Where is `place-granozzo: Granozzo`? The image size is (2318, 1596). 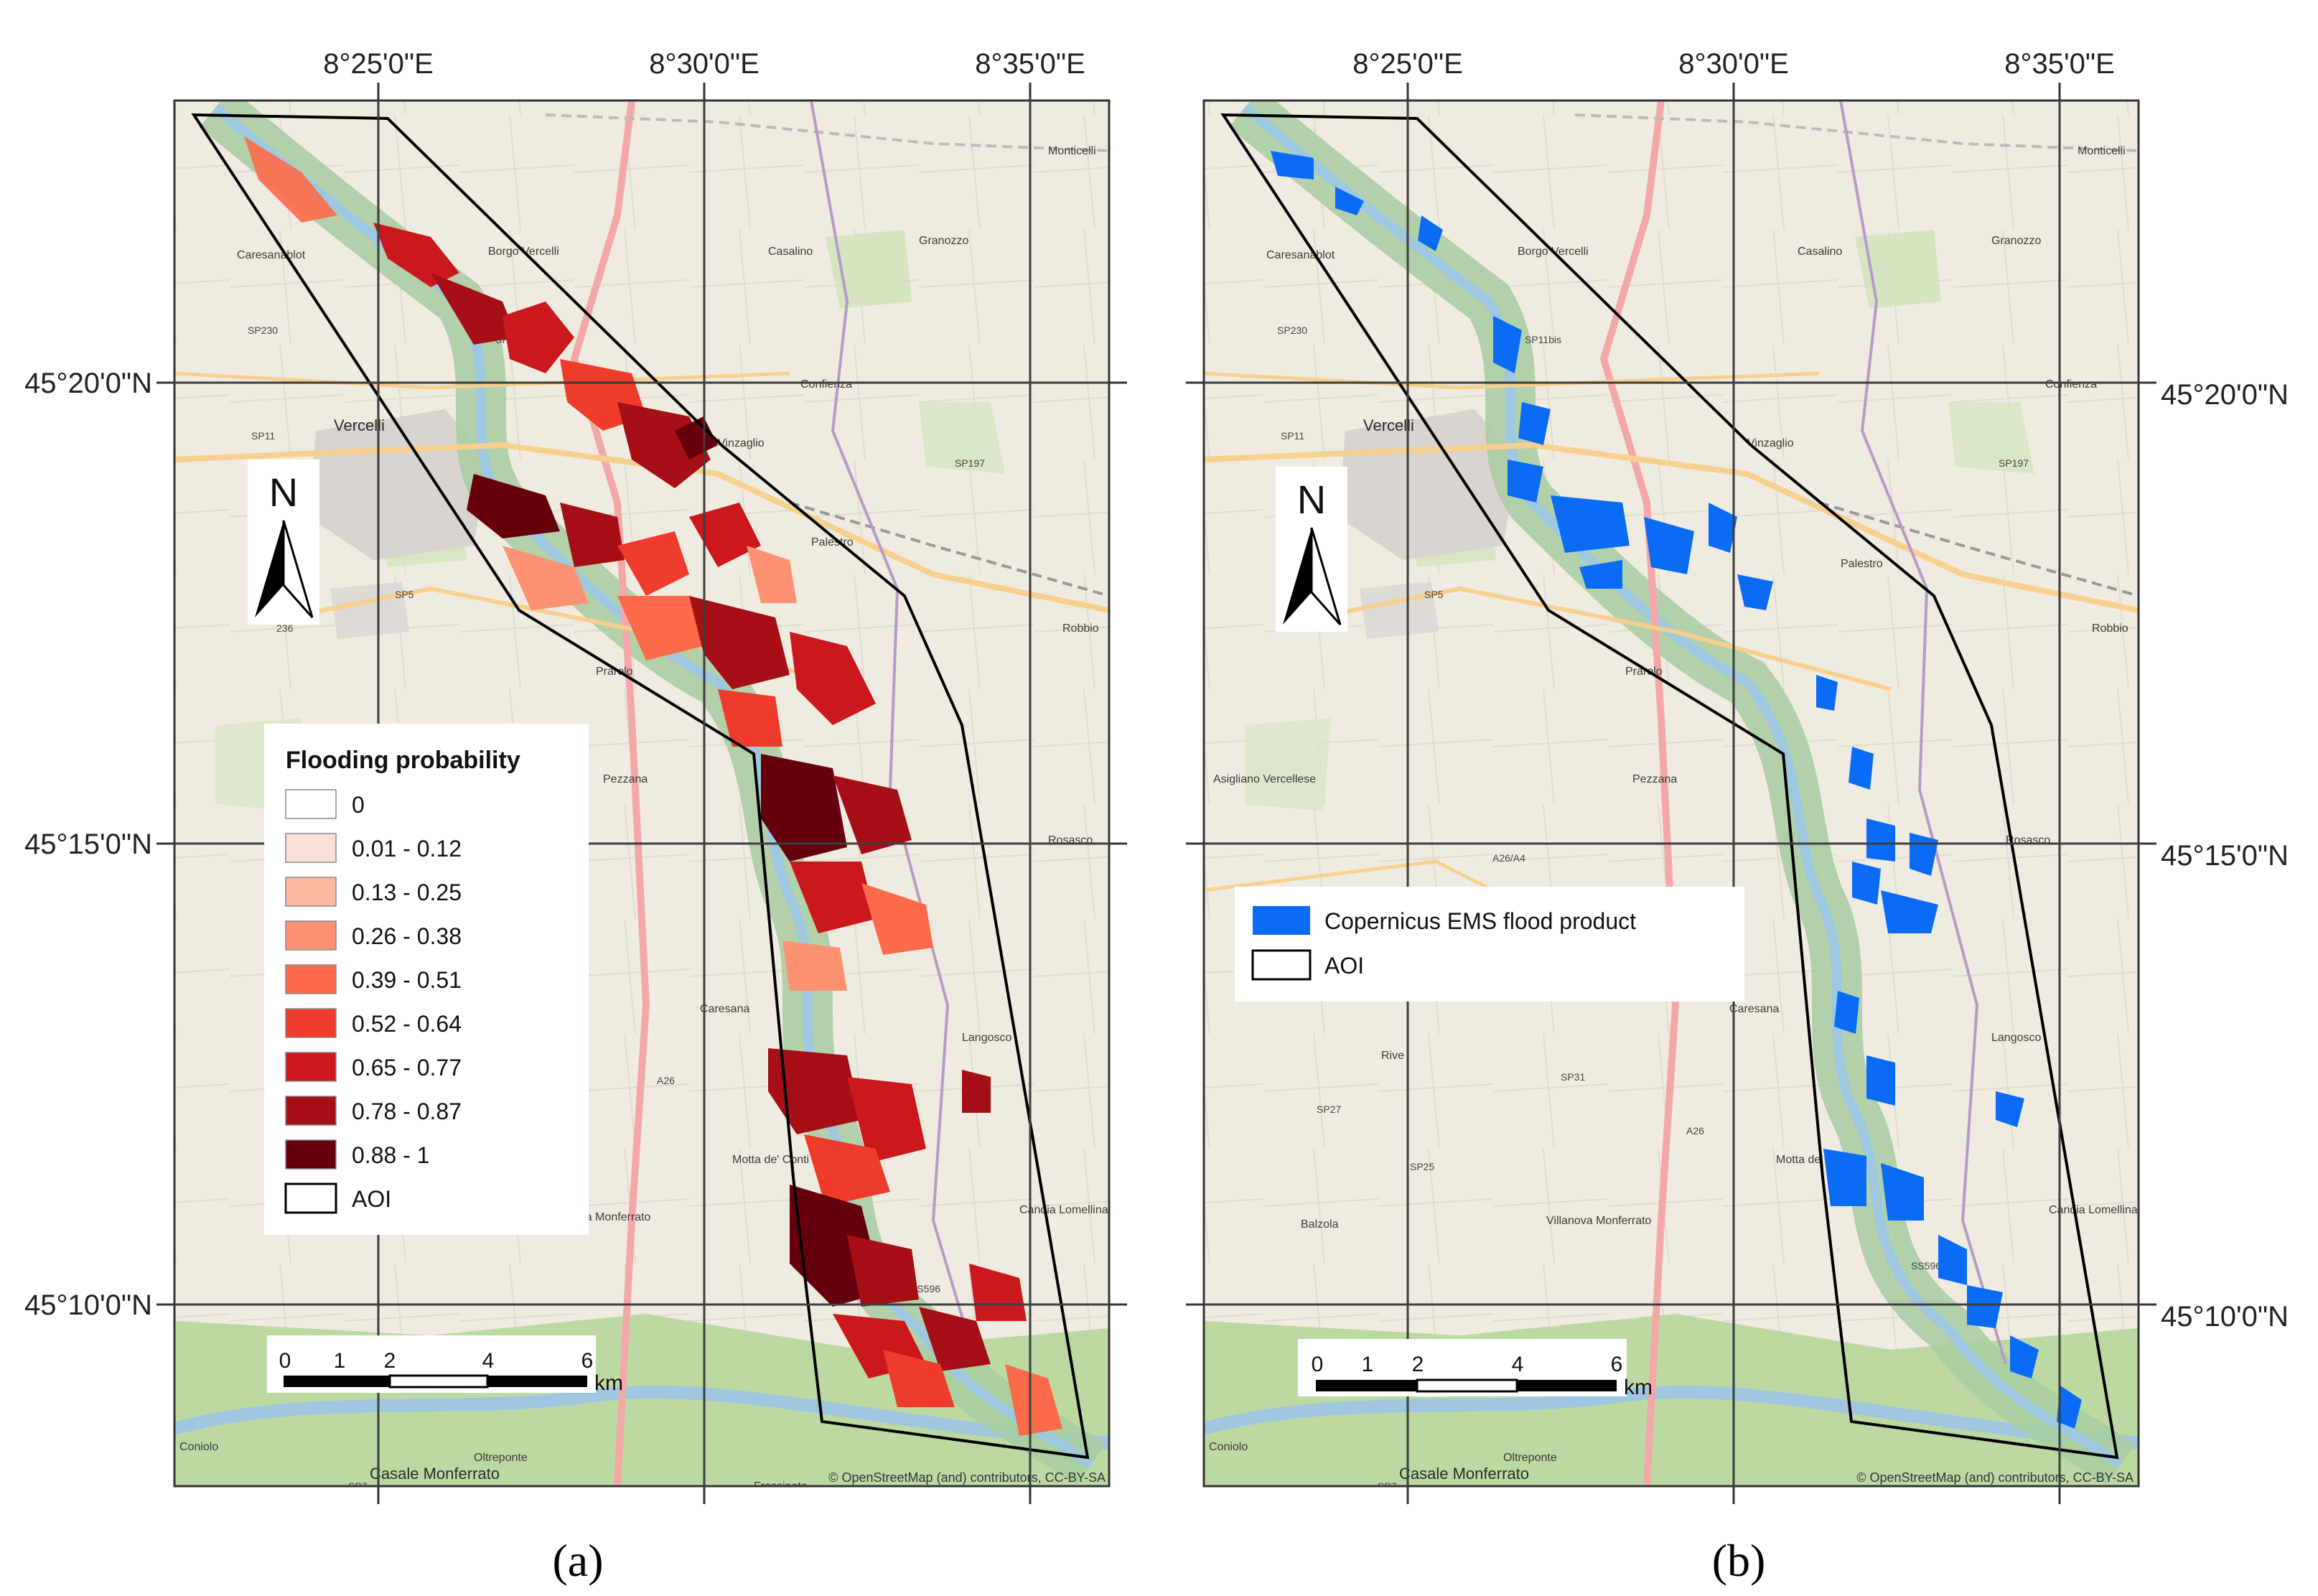 place-granozzo: Granozzo is located at coordinates (943, 241).